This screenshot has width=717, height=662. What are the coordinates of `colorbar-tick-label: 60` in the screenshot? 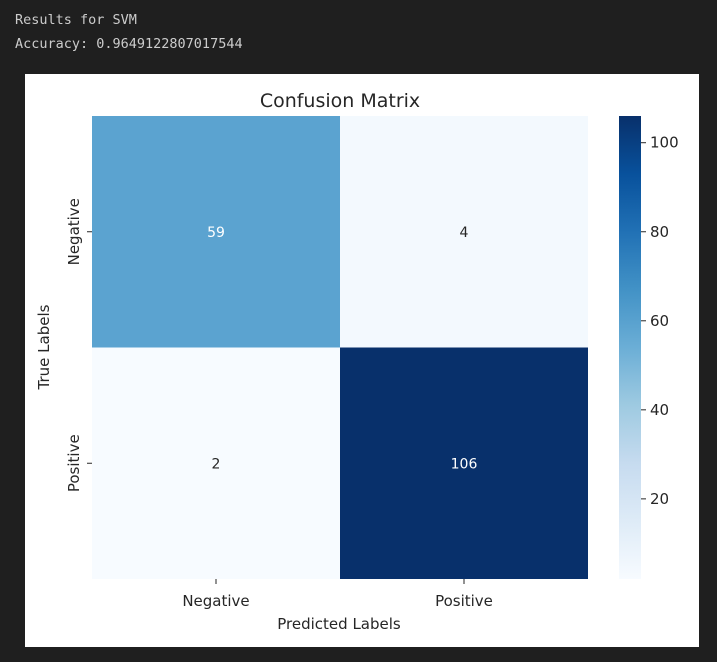 It's located at (659, 321).